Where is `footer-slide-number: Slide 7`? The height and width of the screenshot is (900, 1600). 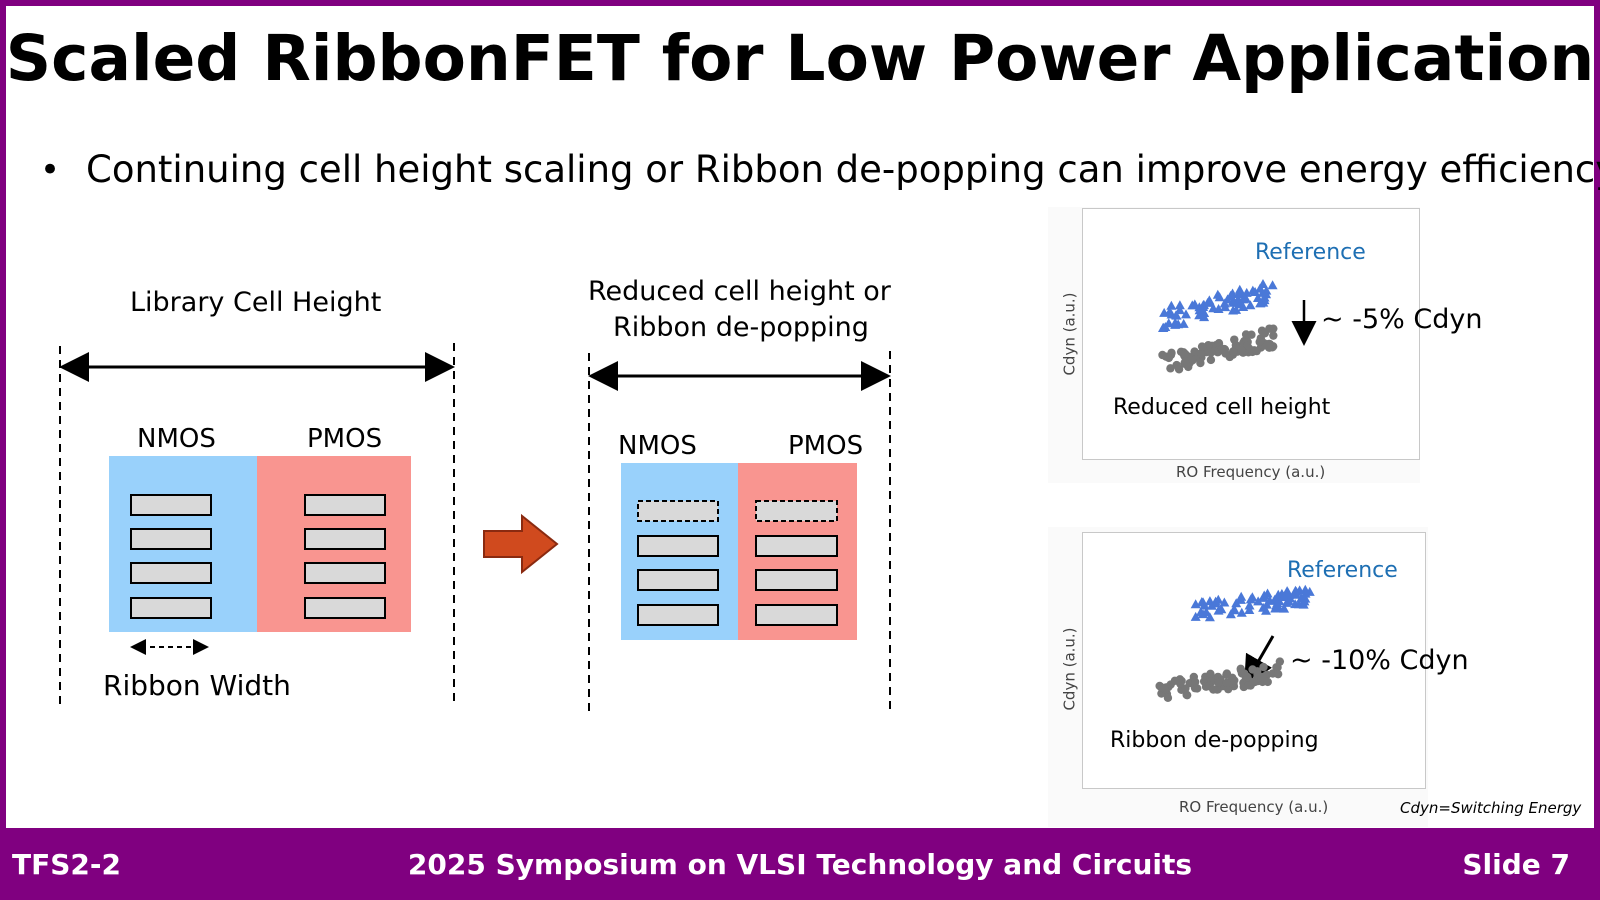
footer-slide-number: Slide 7 is located at coordinates (1516, 864).